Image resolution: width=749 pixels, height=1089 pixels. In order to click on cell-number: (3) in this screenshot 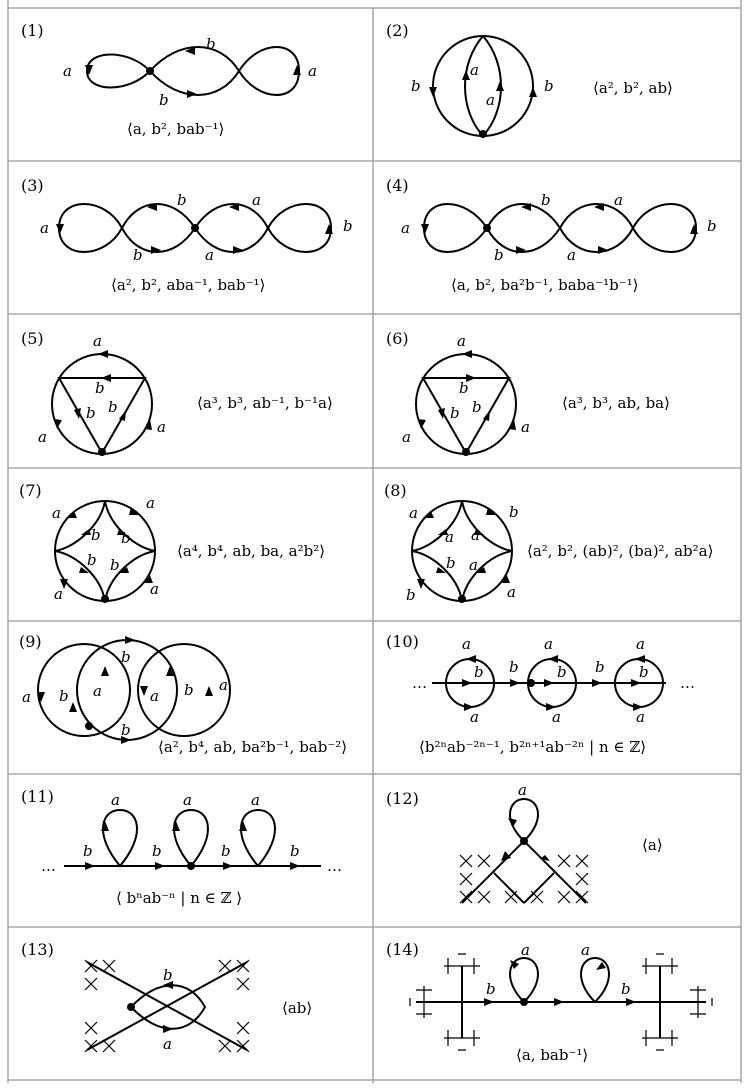, I will do `click(32, 185)`.